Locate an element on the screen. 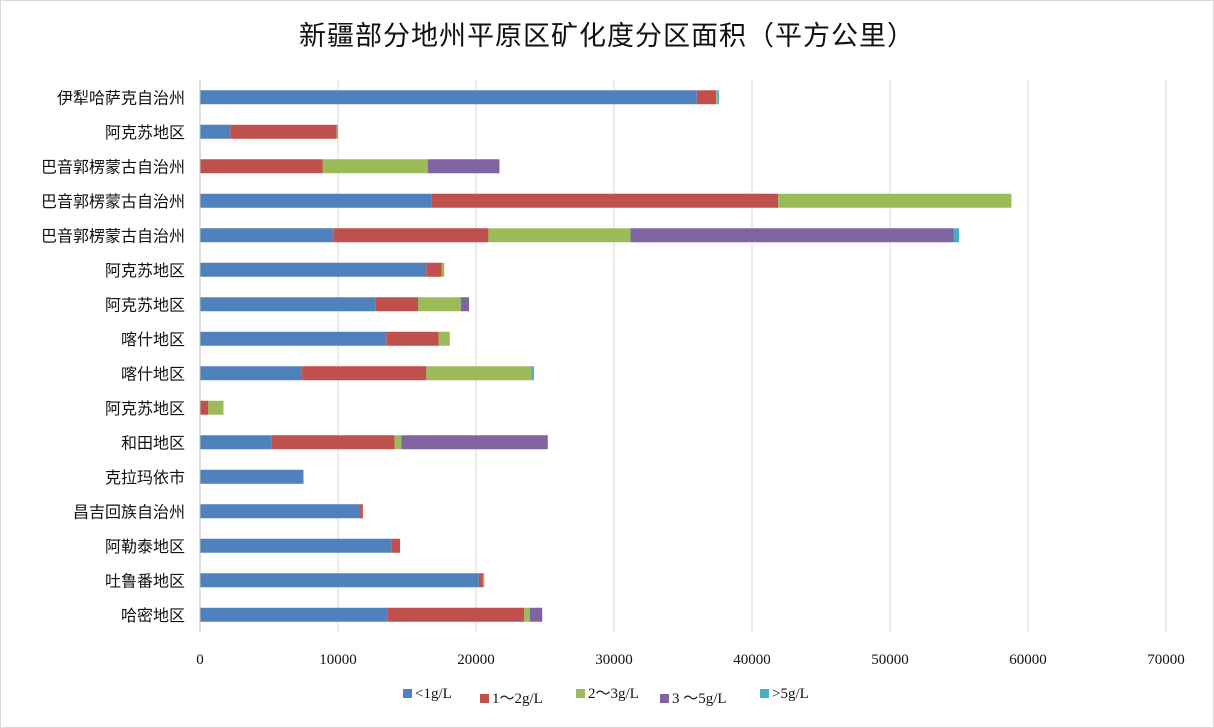  x-tick-label: 70000 is located at coordinates (1166, 660).